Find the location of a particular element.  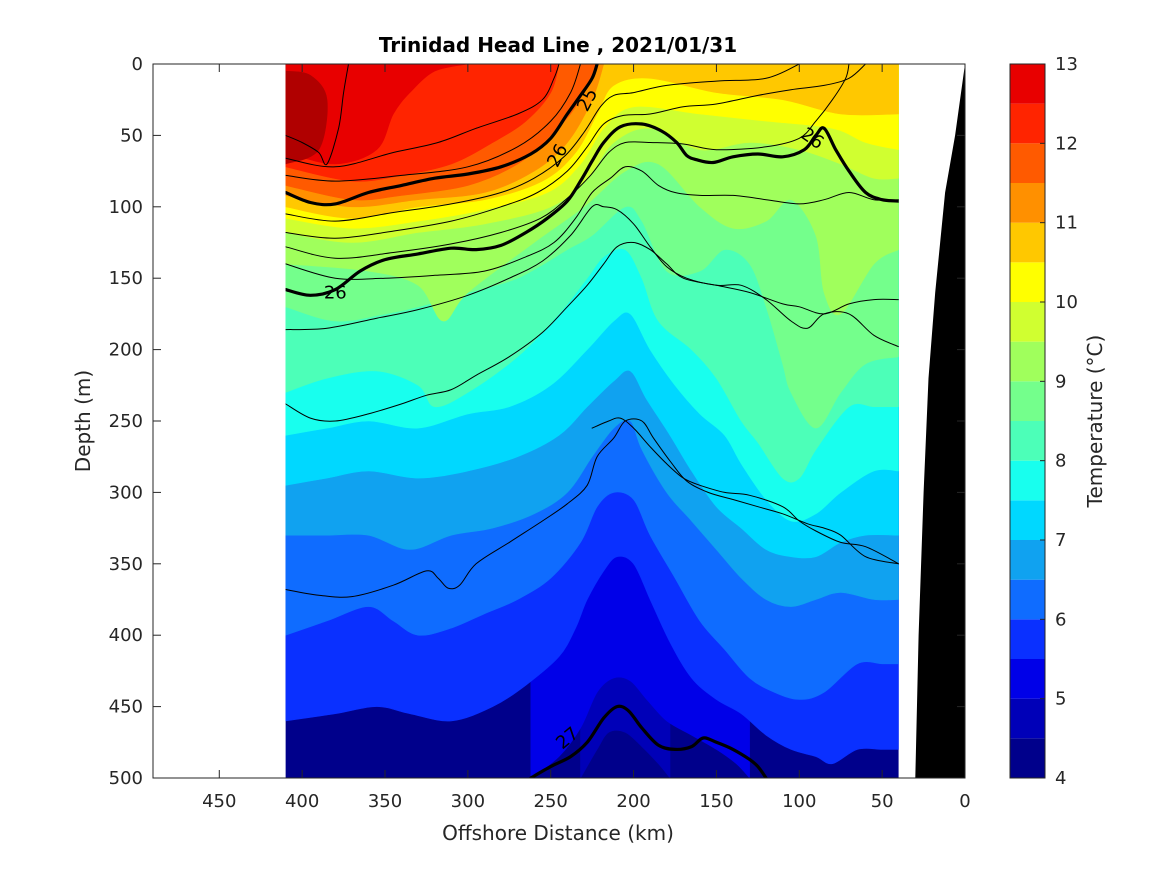

x-axis-label: Offshore Distance (km) is located at coordinates (558, 833).